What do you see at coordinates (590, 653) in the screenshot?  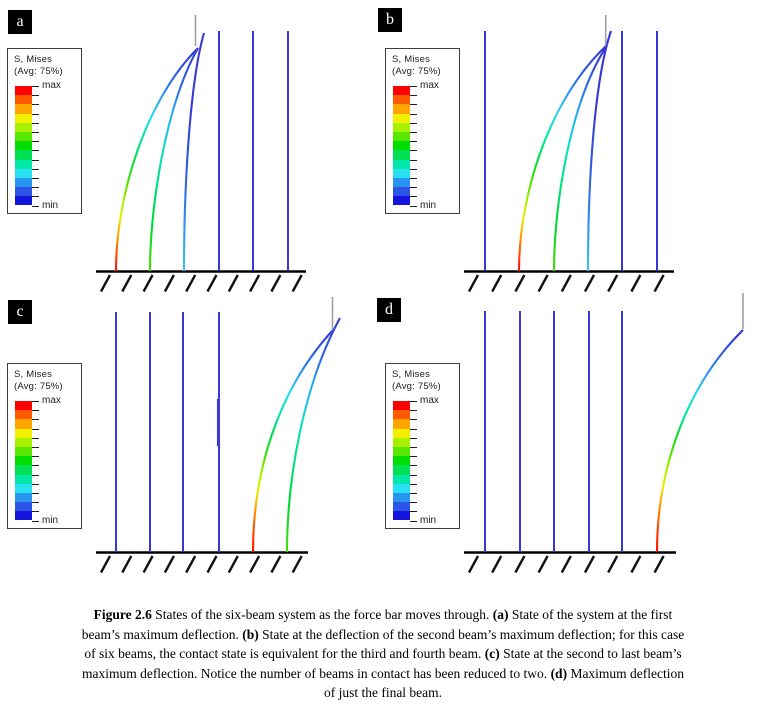 I see `caption-text-segment: State at the second to last beam’s` at bounding box center [590, 653].